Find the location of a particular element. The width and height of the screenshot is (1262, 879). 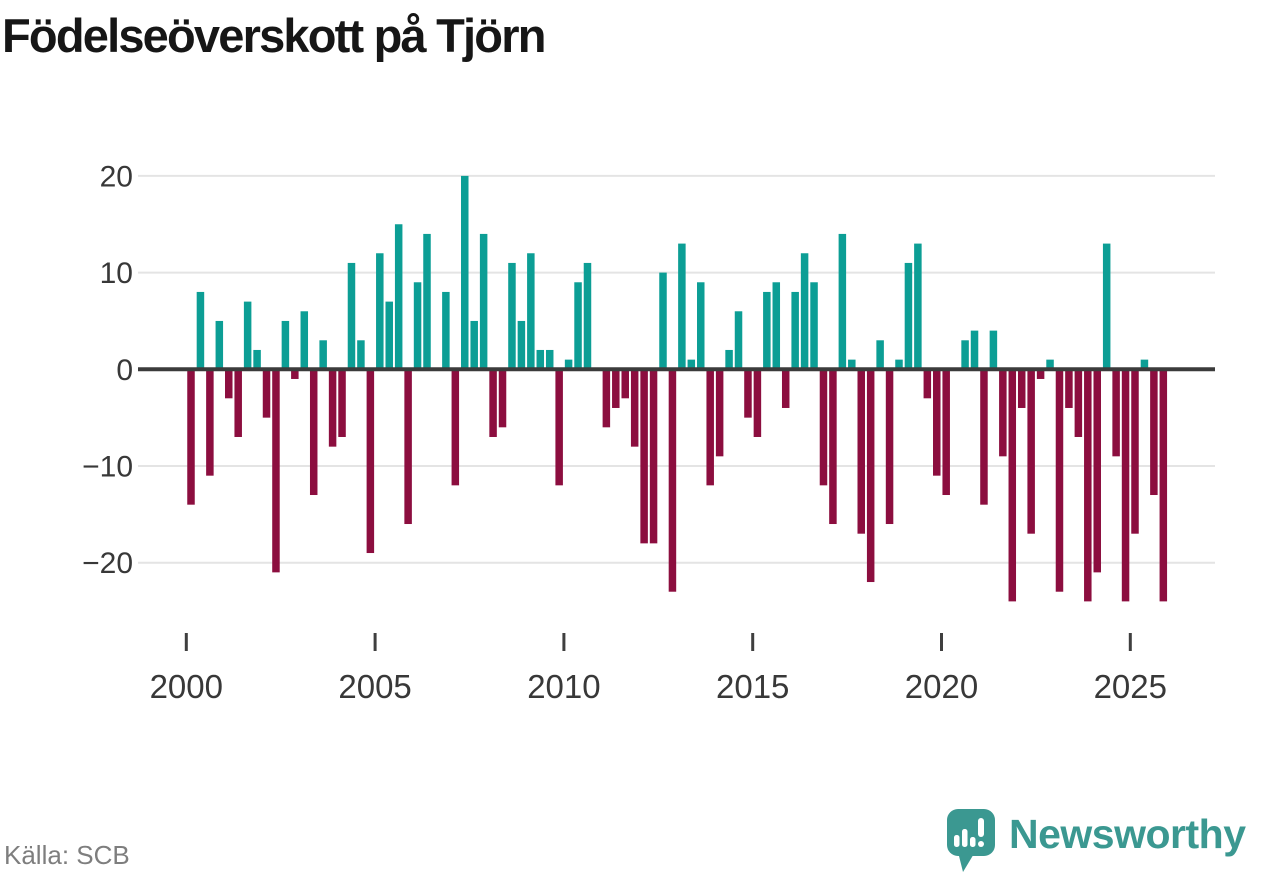

source-attribution: Källa: SCB is located at coordinates (67, 855).